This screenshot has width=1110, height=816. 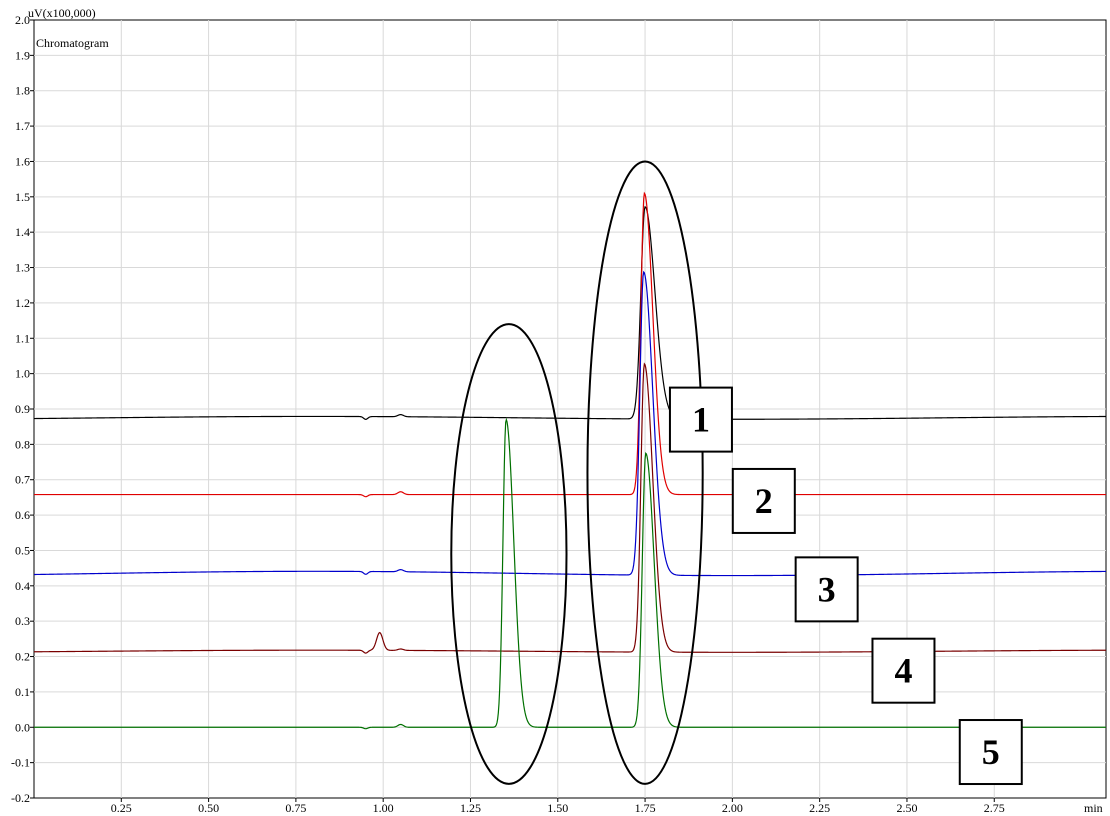 What do you see at coordinates (20, 798) in the screenshot?
I see `y-tick-label: -0.2` at bounding box center [20, 798].